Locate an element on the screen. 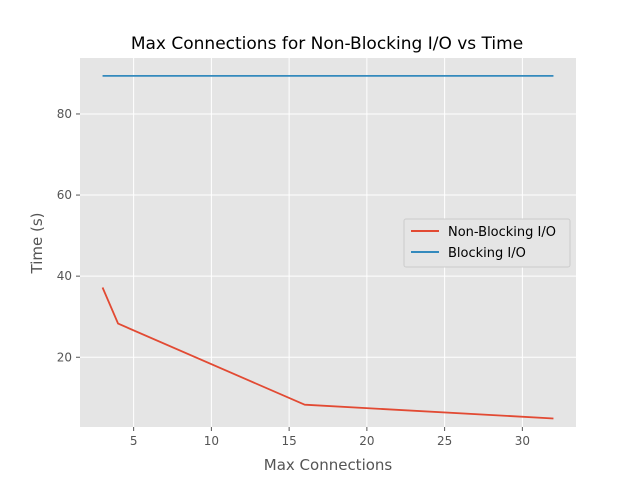  legend-box is located at coordinates (487, 243).